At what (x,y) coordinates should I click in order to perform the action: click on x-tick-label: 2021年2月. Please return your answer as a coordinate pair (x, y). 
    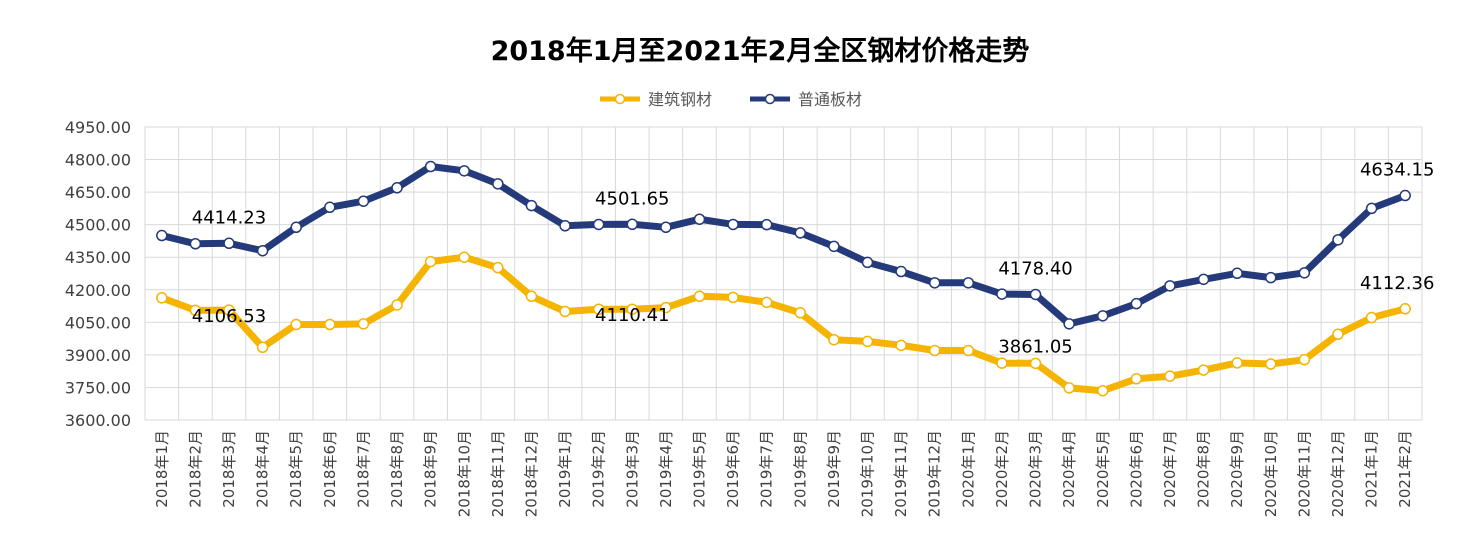
    Looking at the image, I should click on (1405, 469).